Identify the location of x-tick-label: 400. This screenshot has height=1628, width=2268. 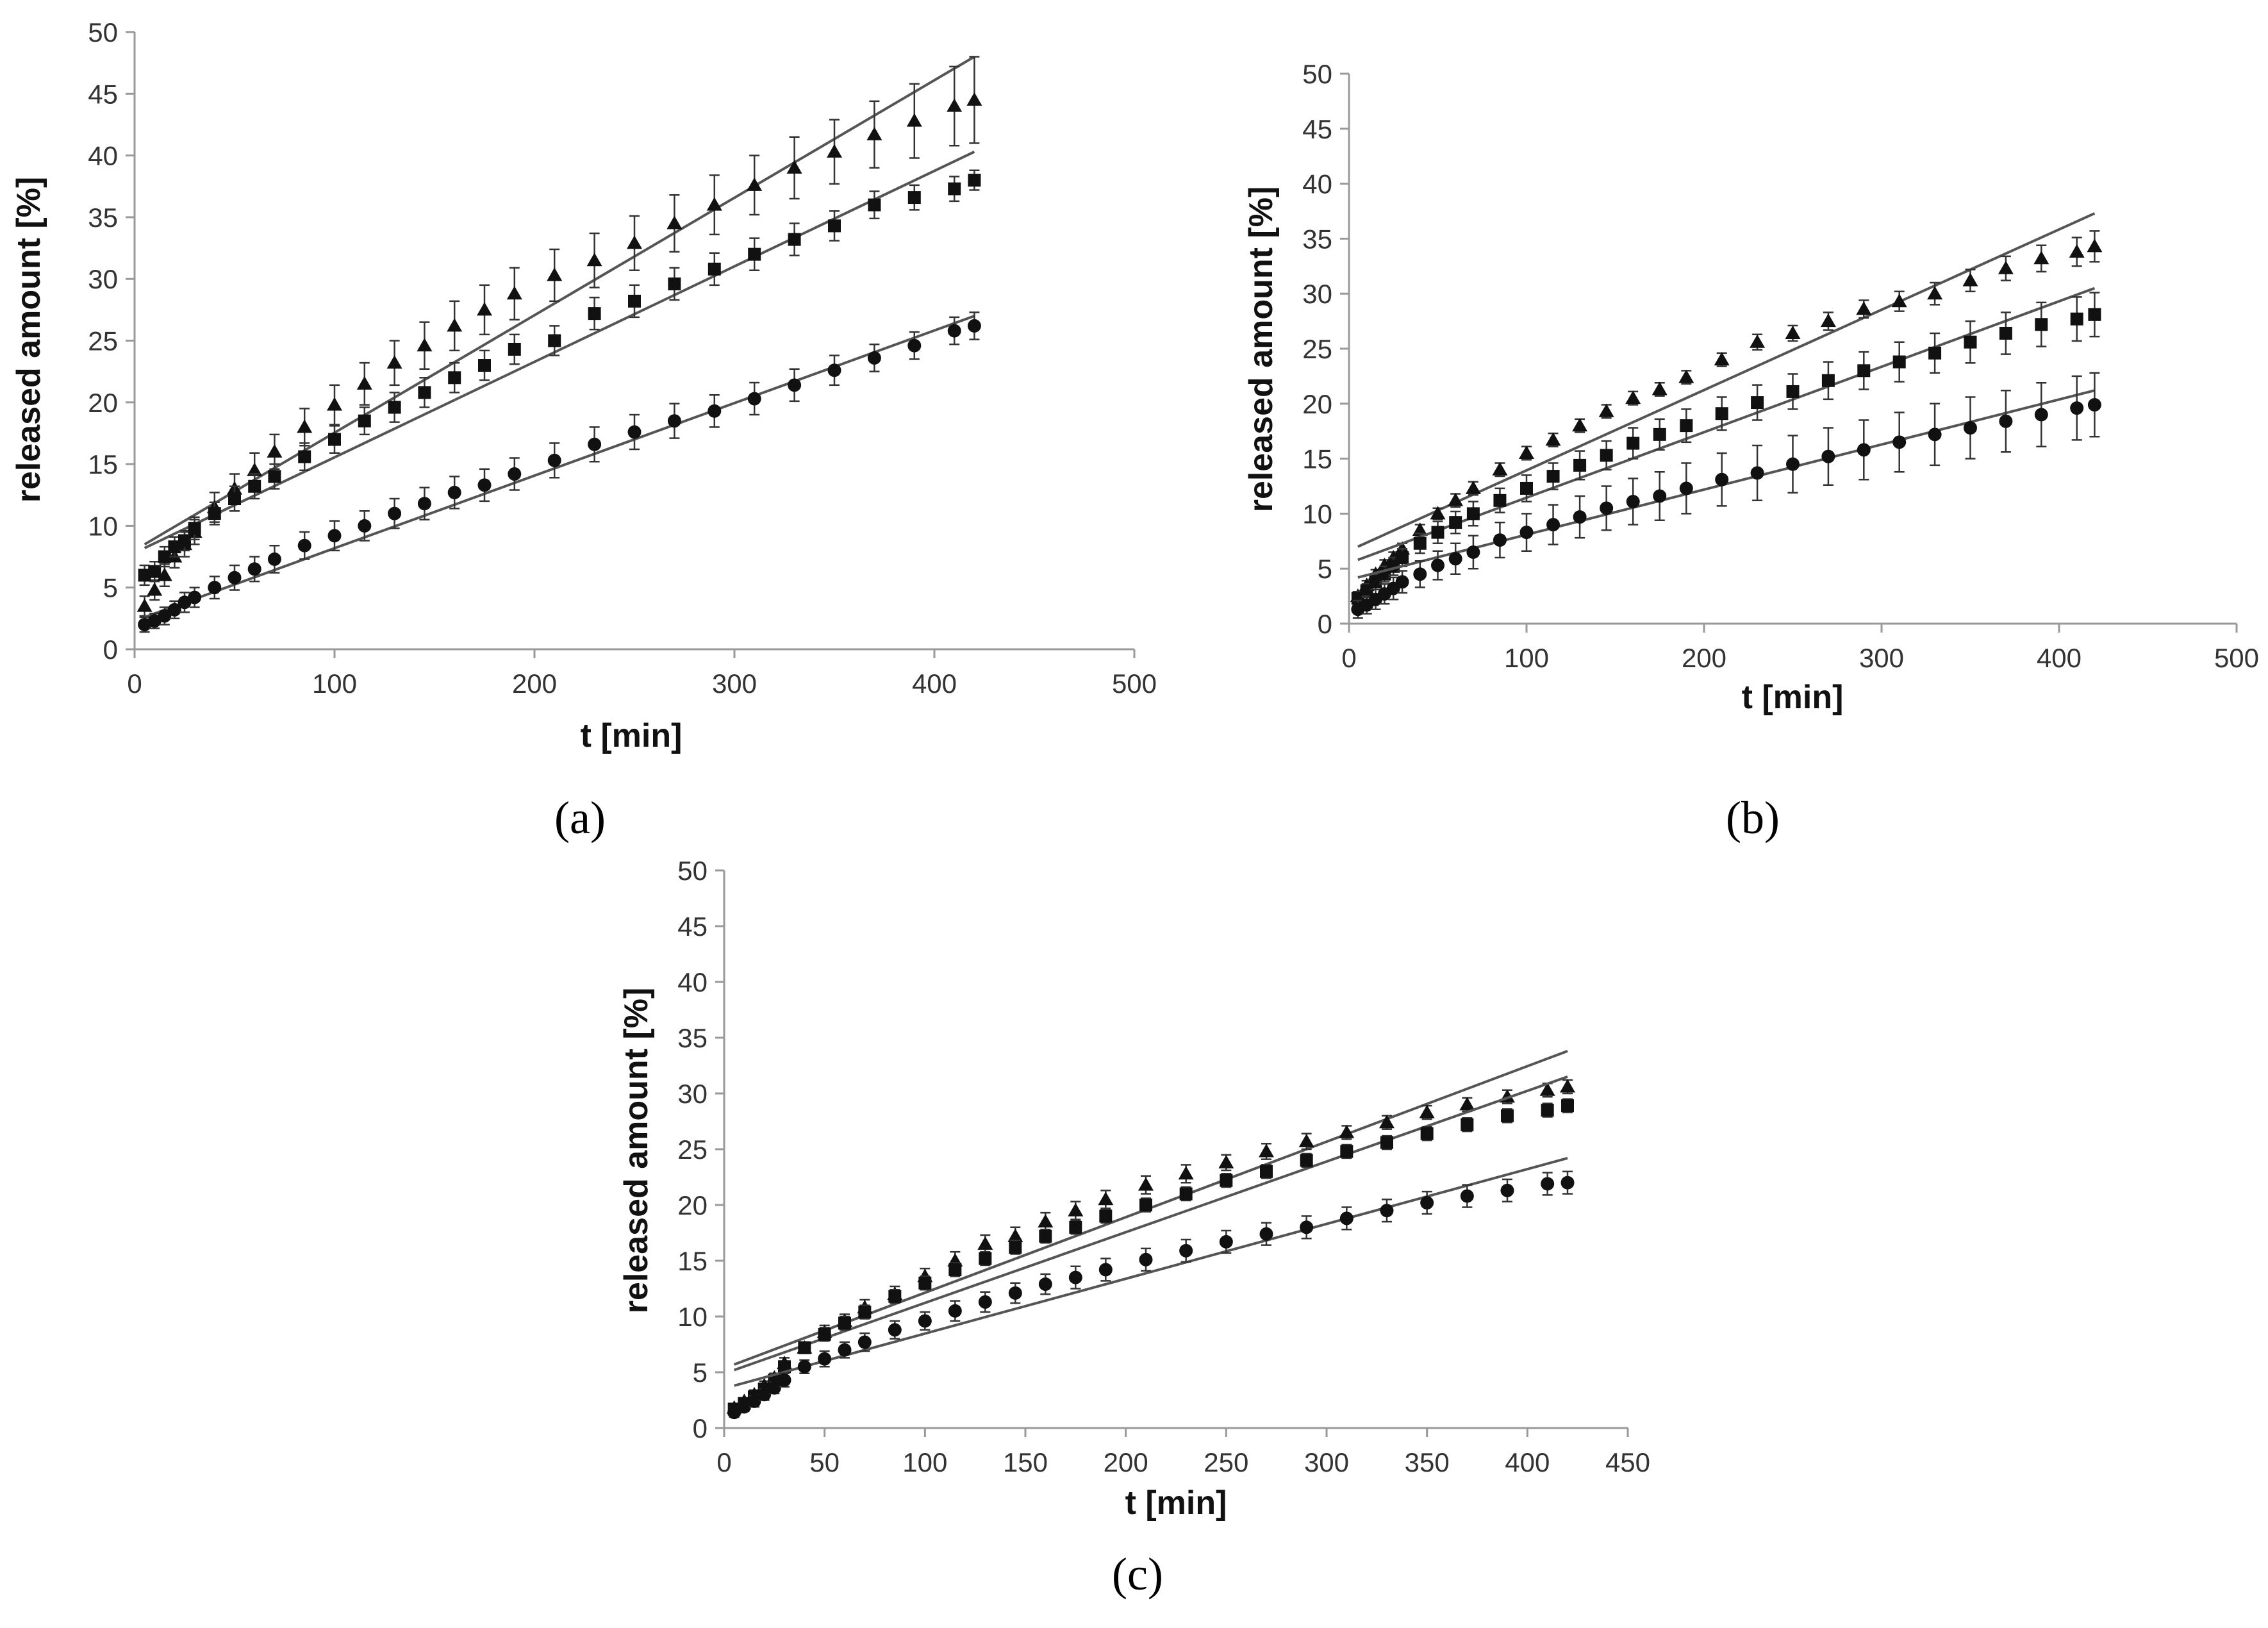
(935, 684).